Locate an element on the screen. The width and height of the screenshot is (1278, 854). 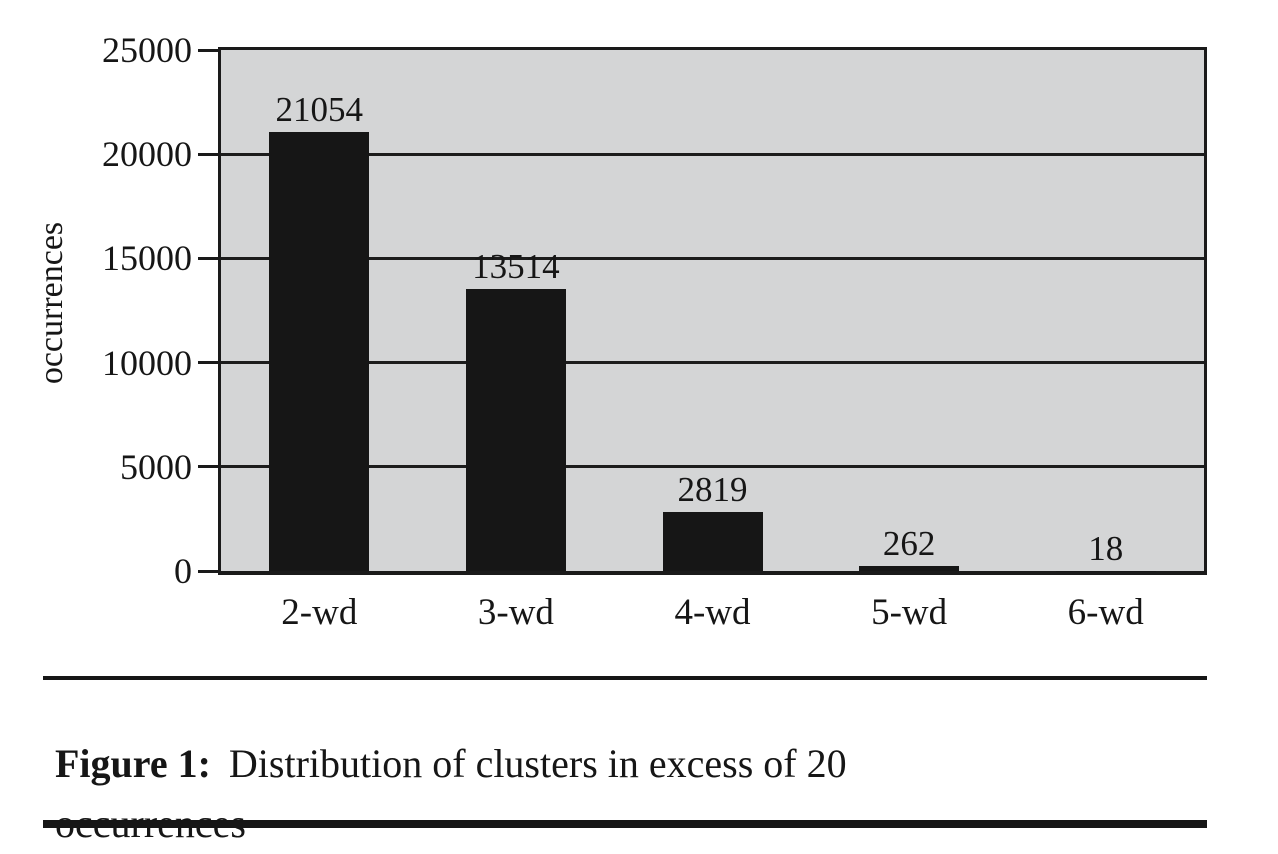
y-axis-tick-label: 5000 is located at coordinates (96, 467).